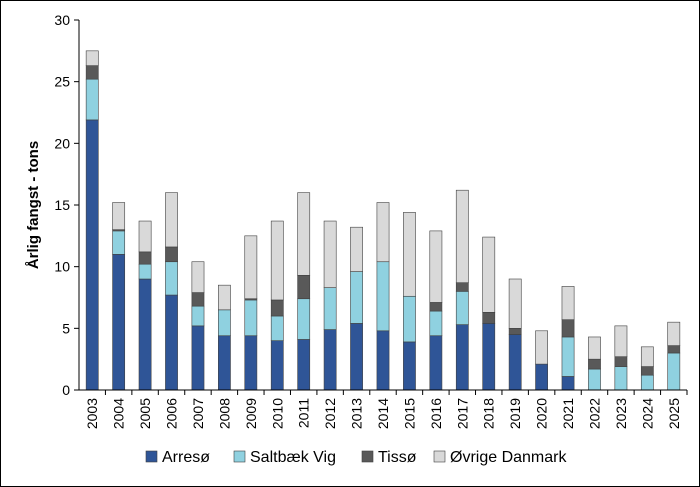  What do you see at coordinates (62, 267) in the screenshot?
I see `y-tick-label: 10` at bounding box center [62, 267].